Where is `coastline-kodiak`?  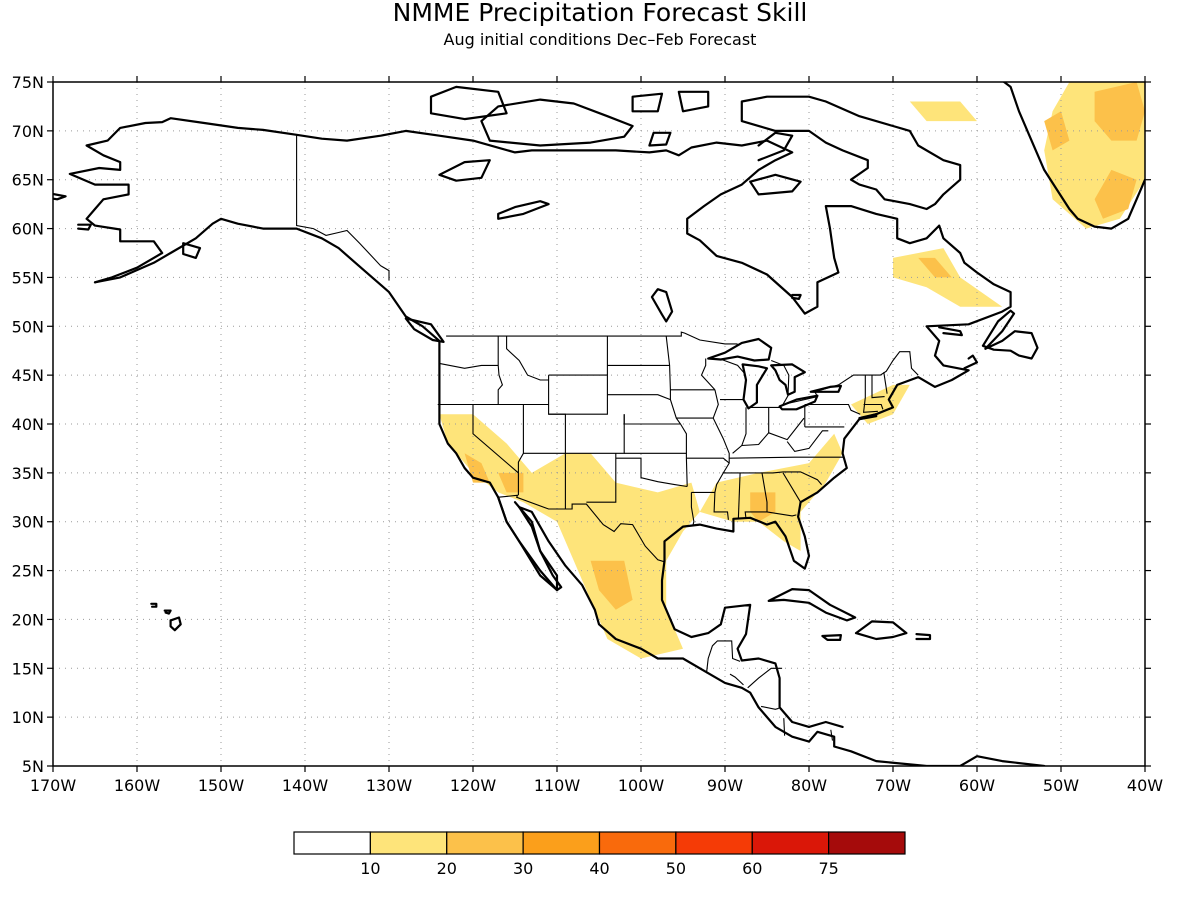 coastline-kodiak is located at coordinates (192, 250).